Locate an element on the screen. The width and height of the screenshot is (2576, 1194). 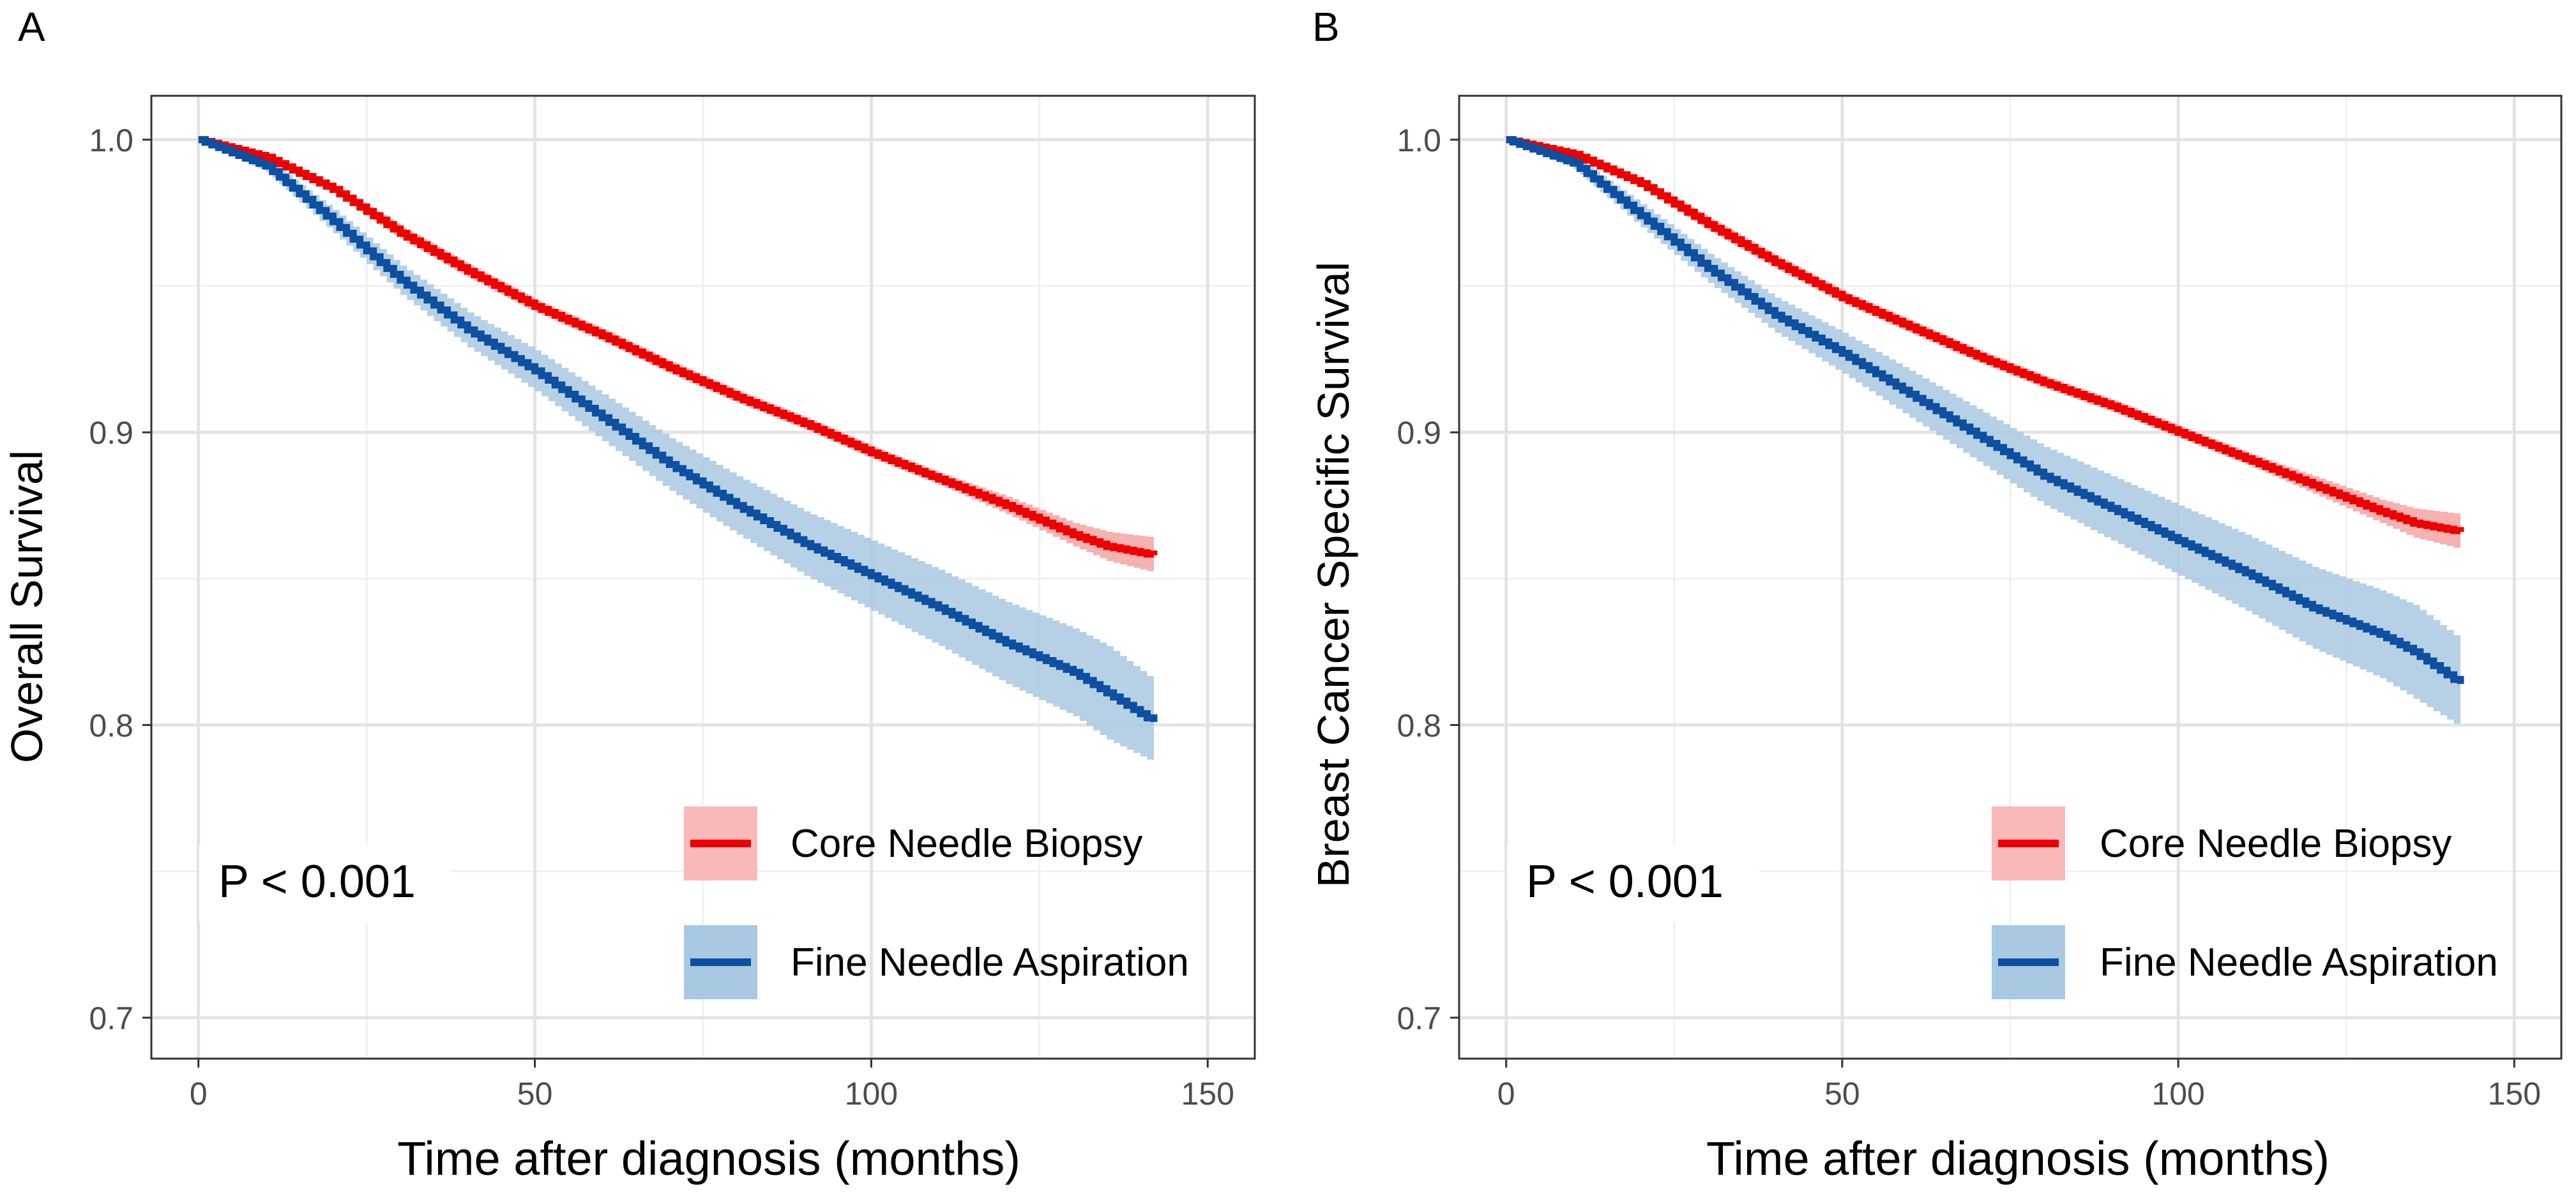
y-axis-label: Breast Cancer Specific Survival is located at coordinates (1333, 575).